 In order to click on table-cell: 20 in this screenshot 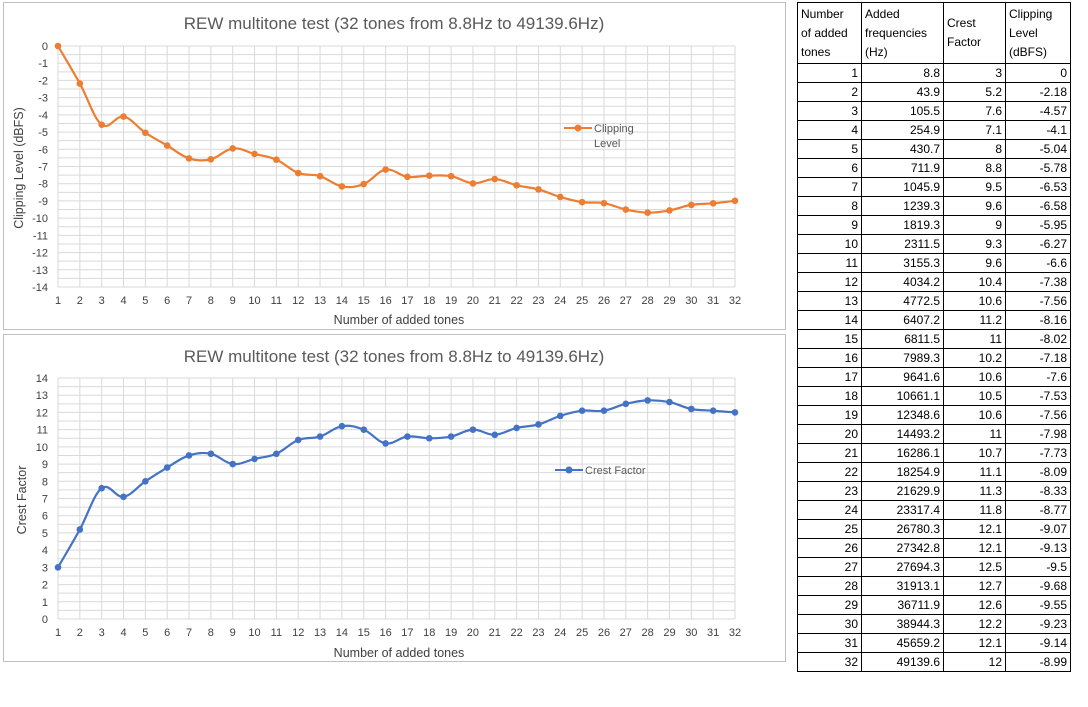, I will do `click(829, 434)`.